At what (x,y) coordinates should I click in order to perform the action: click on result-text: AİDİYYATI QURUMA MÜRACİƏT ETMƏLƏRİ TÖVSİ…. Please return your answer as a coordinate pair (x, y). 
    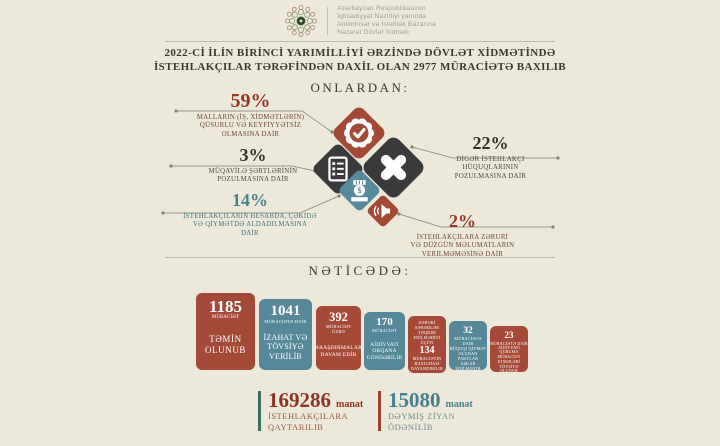
    Looking at the image, I should click on (509, 359).